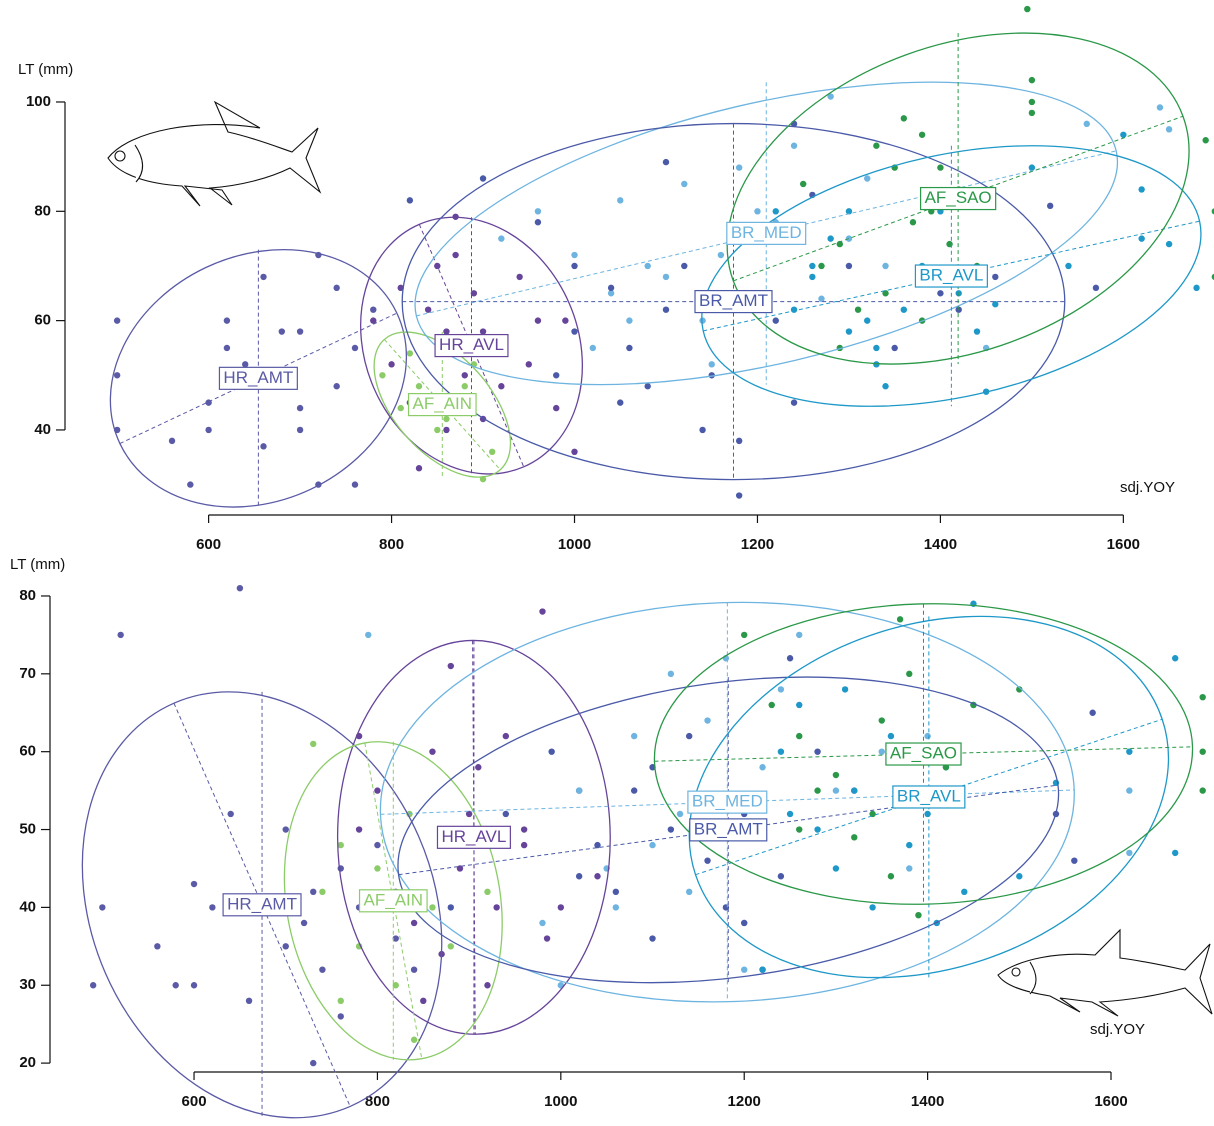  I want to click on series-ellipse, so click(393, 901).